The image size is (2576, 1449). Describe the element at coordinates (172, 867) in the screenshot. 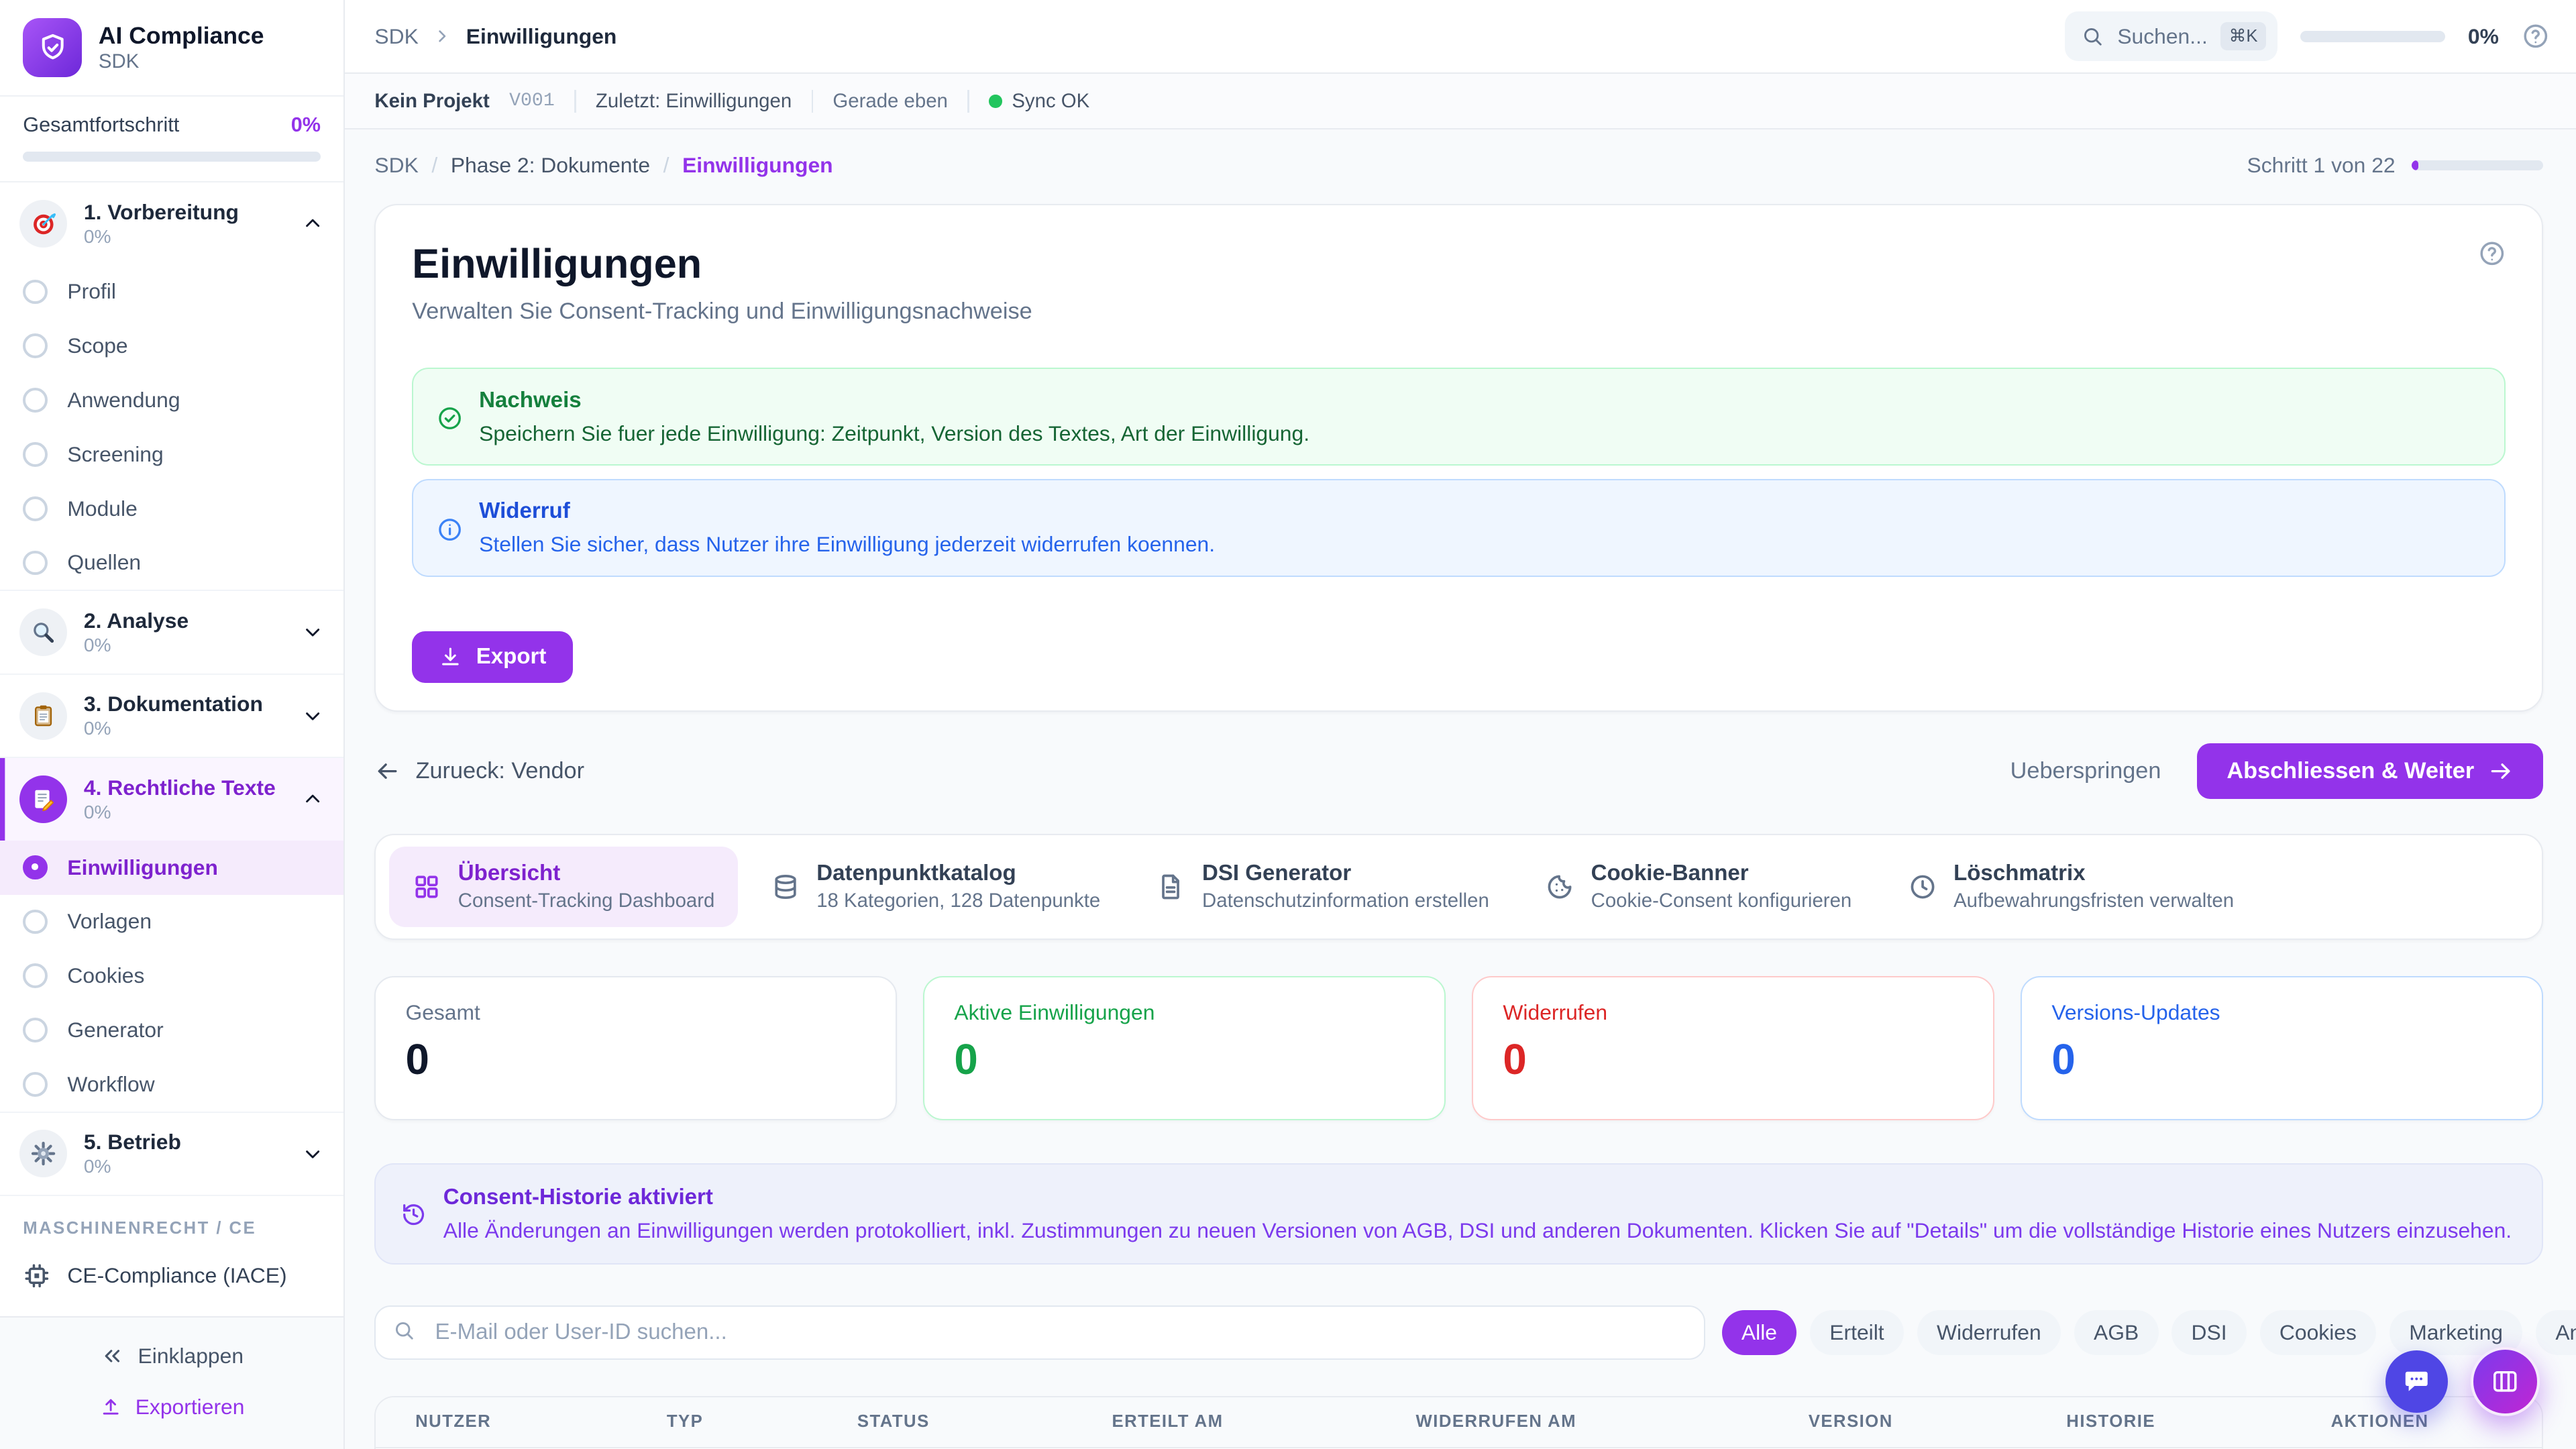

I see `sidebar-item-einwilligungen: Einwilligungen` at that location.